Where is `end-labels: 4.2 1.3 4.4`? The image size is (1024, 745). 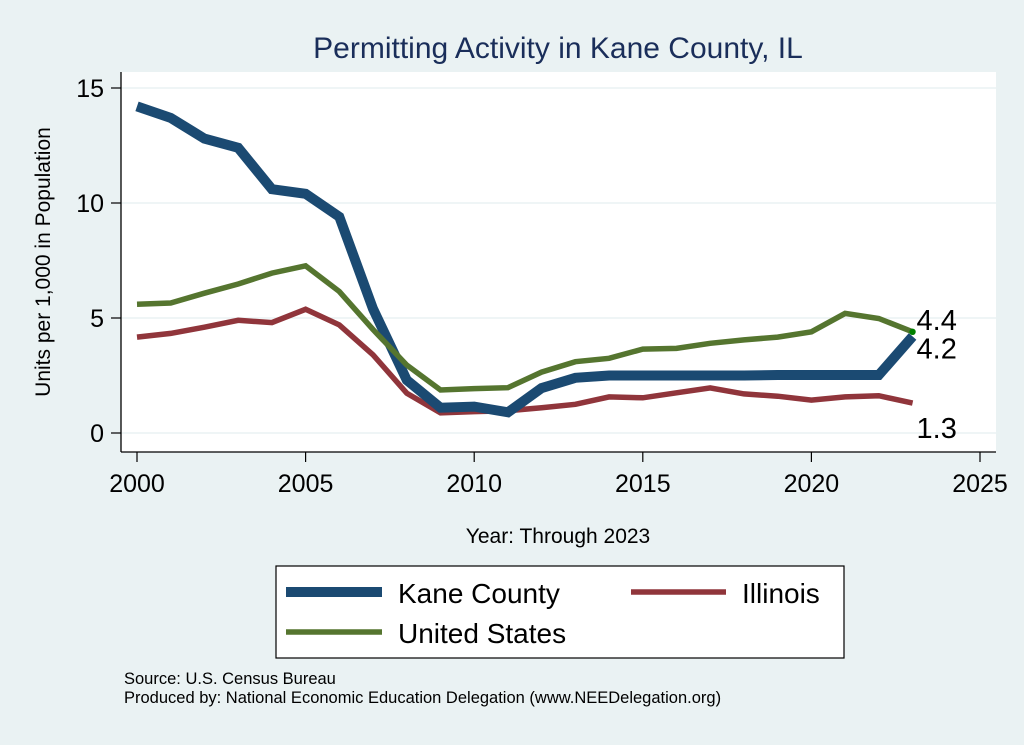 end-labels: 4.2 1.3 4.4 is located at coordinates (937, 375).